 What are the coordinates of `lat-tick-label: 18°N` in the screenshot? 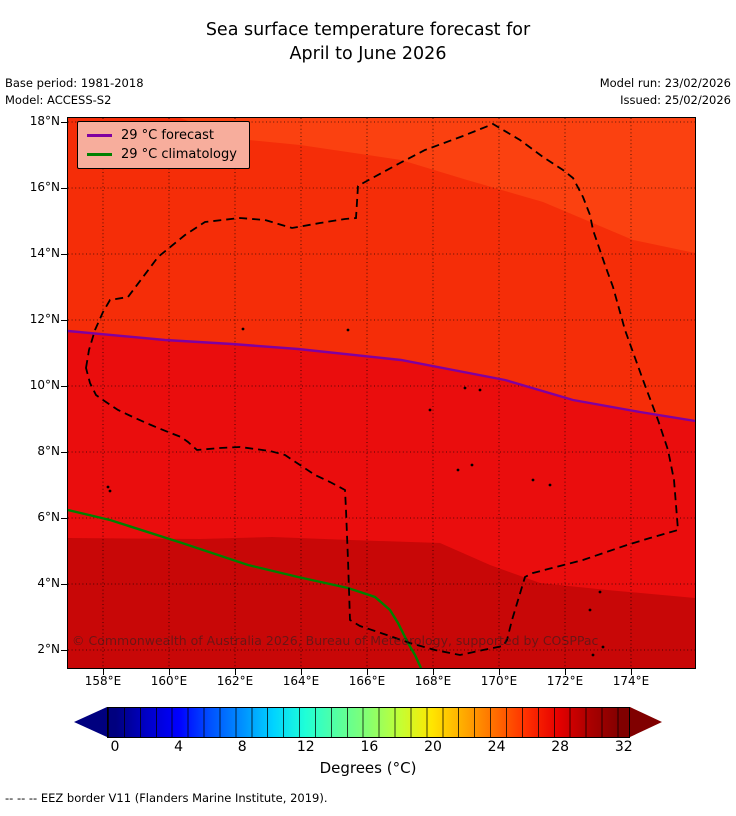 It's located at (44, 121).